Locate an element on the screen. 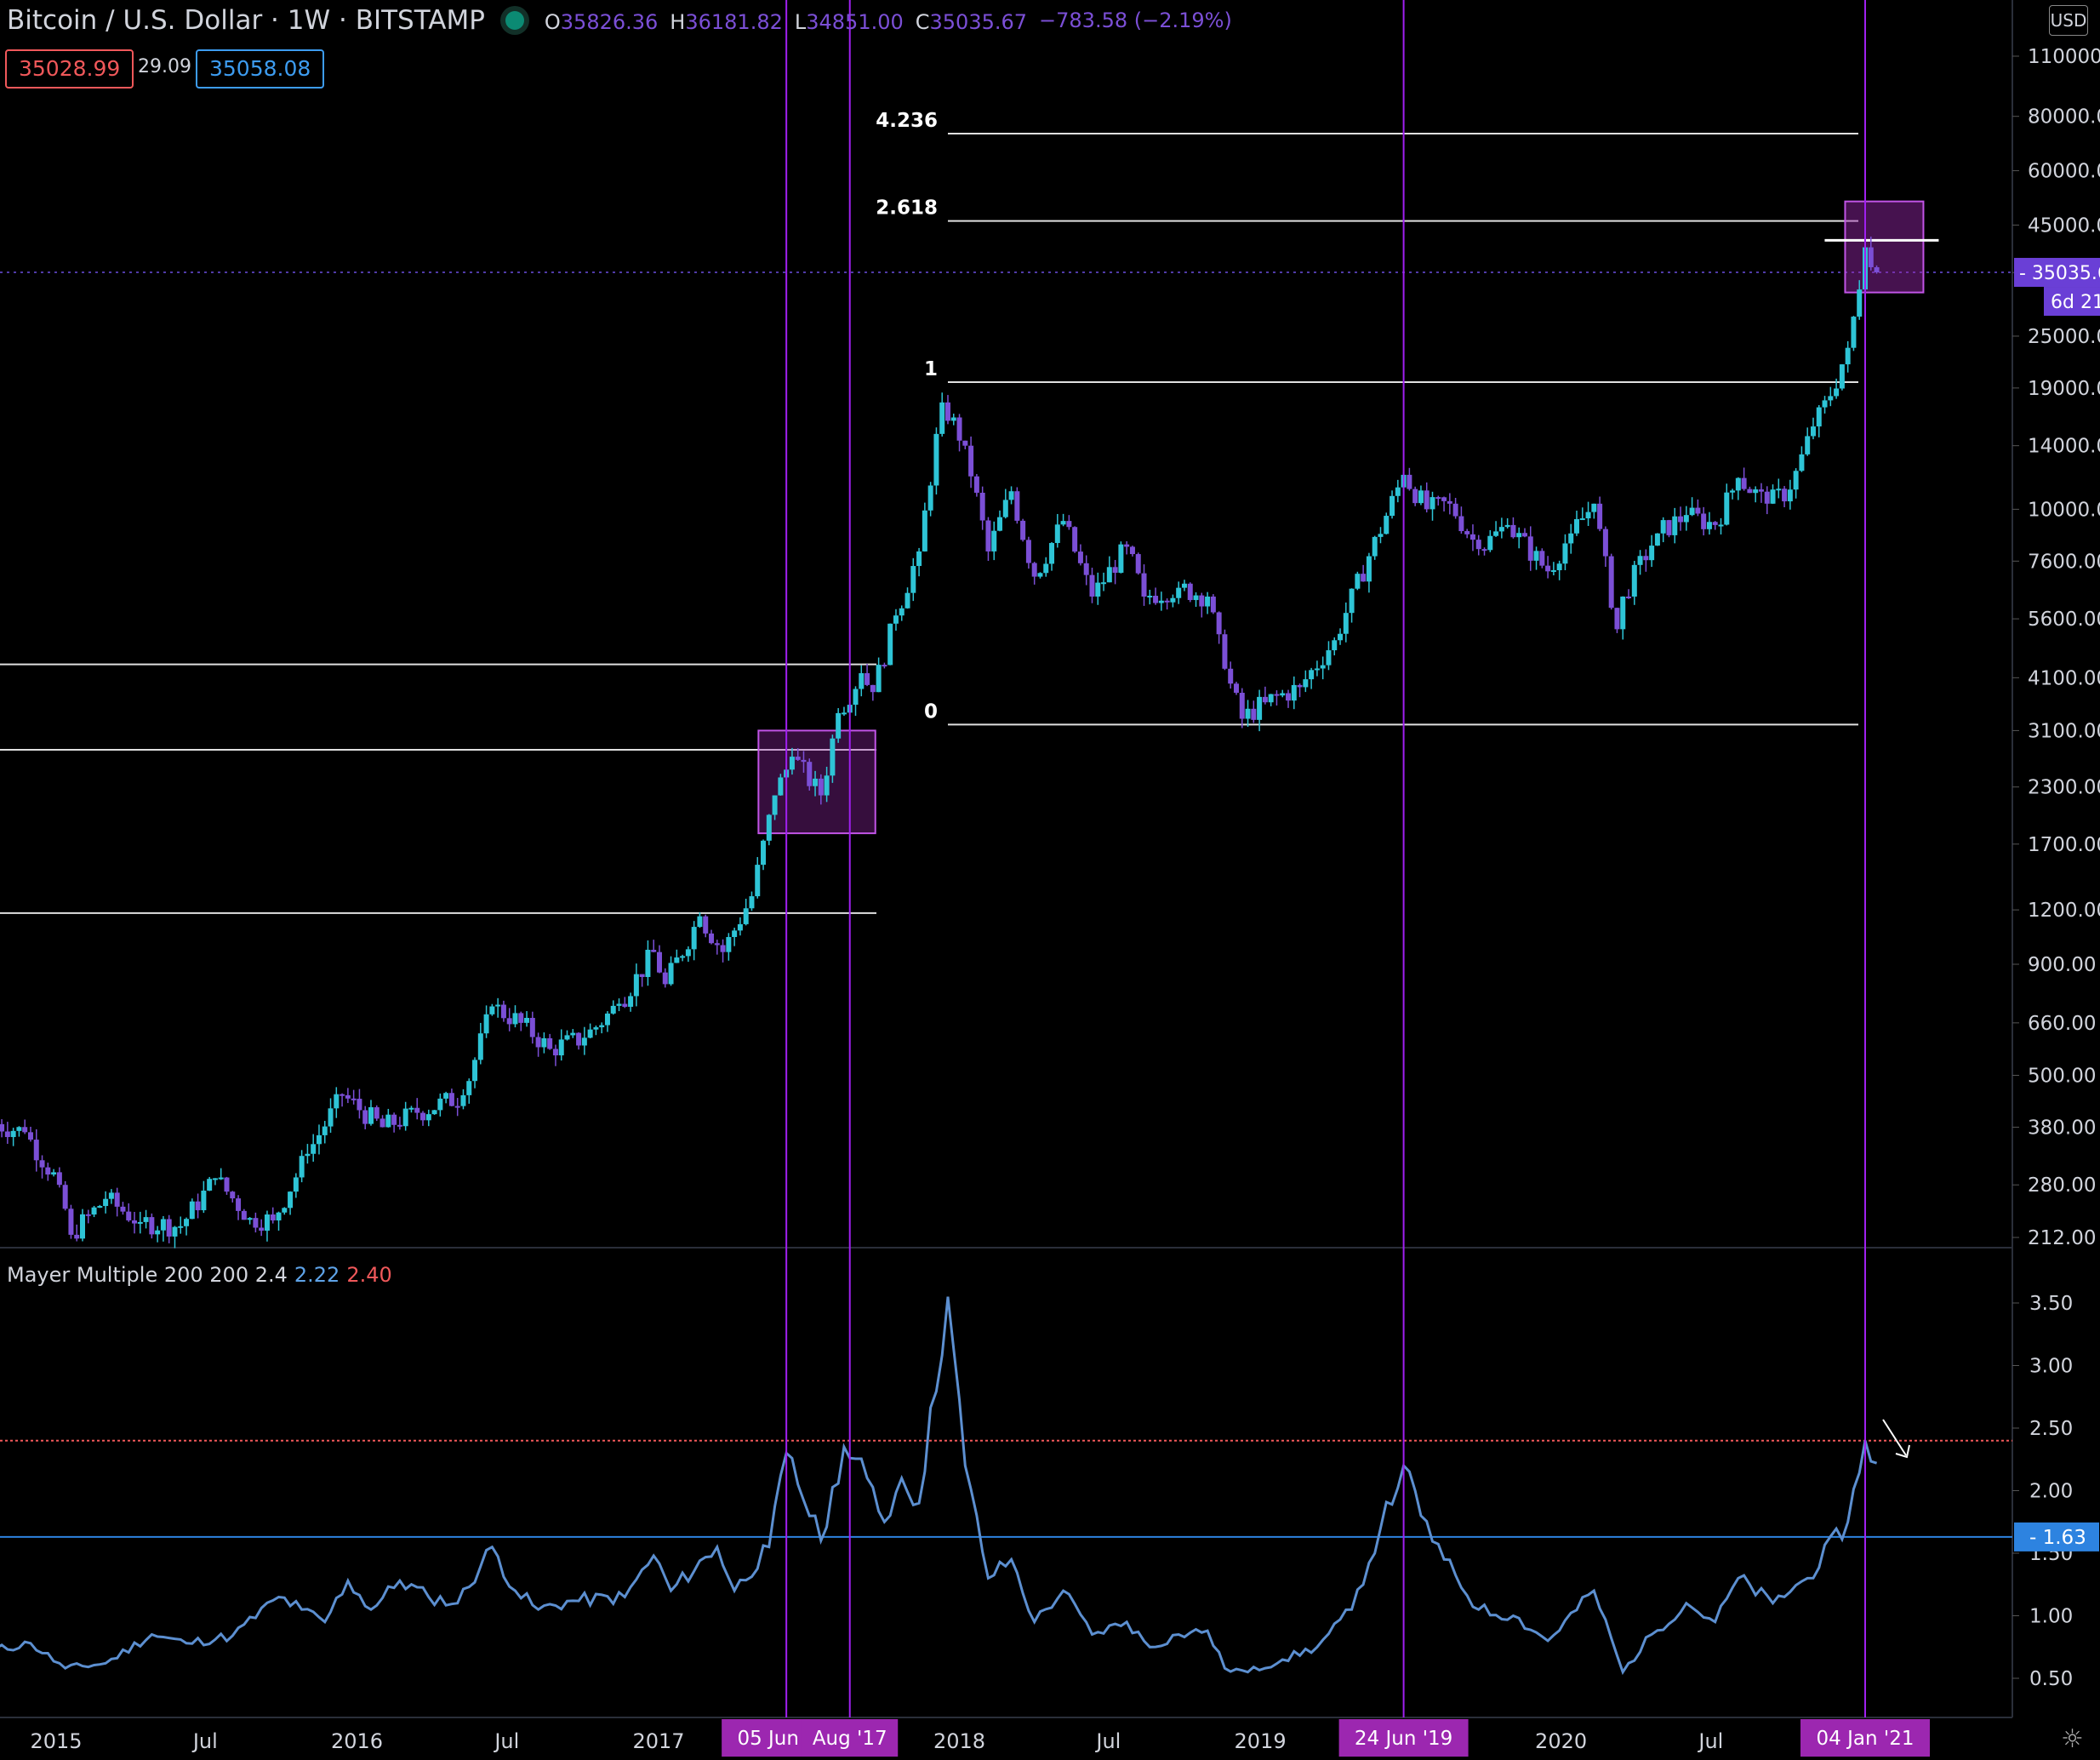 This screenshot has width=2100, height=1760. price-axis-label: 19000.00 is located at coordinates (2064, 389).